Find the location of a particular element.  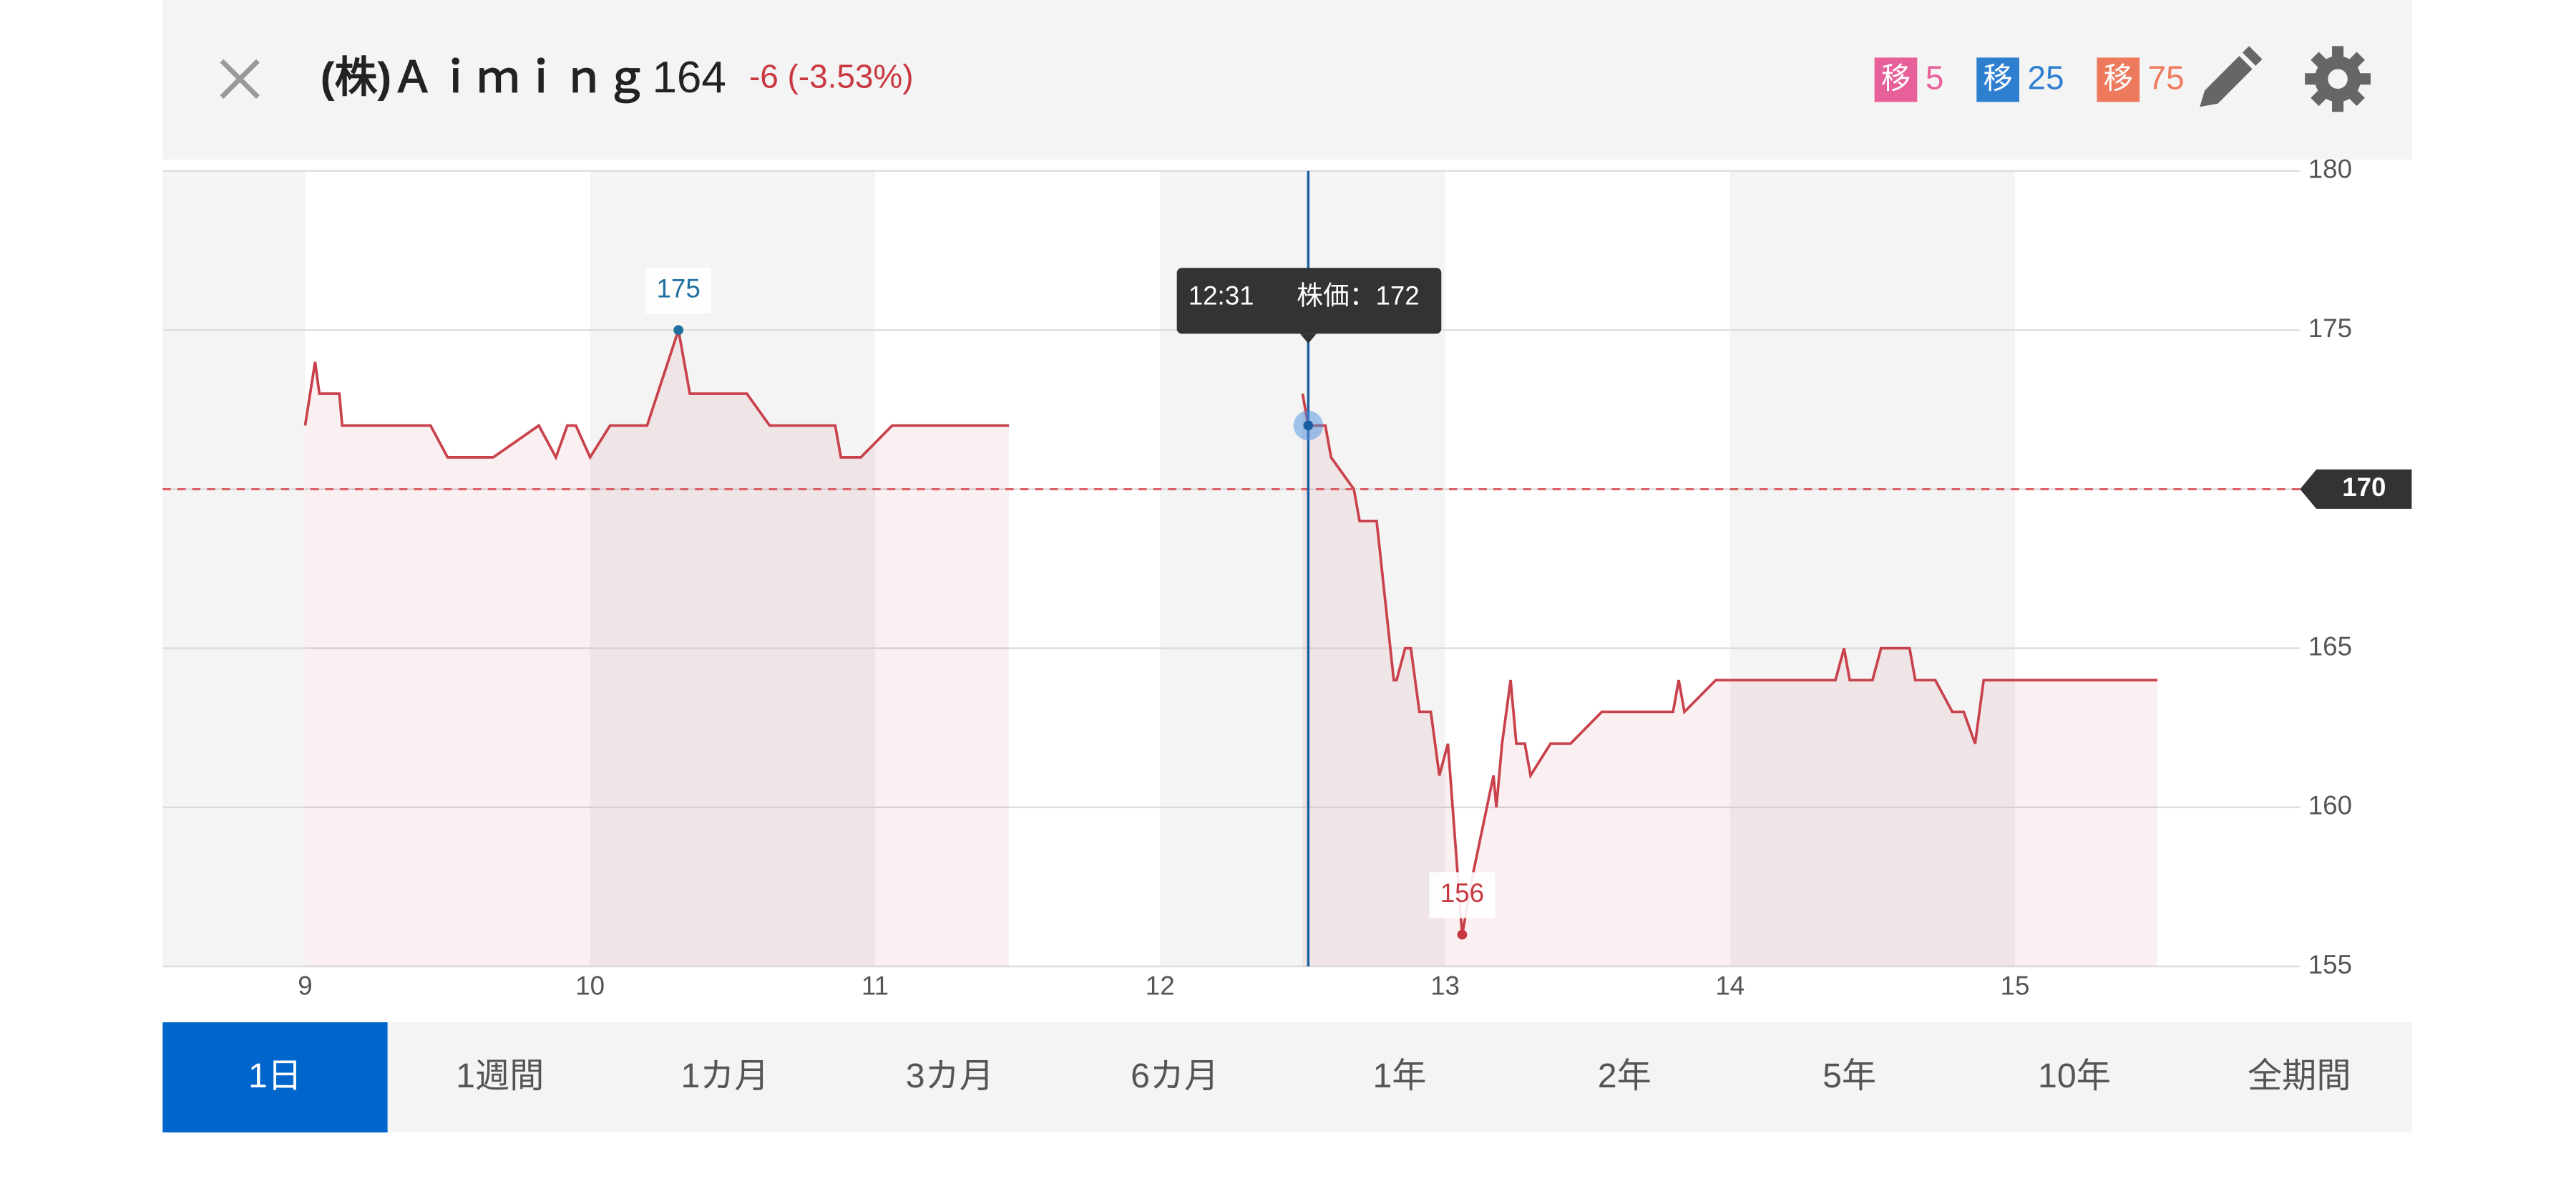

y-tick-label: 180 is located at coordinates (2330, 169).